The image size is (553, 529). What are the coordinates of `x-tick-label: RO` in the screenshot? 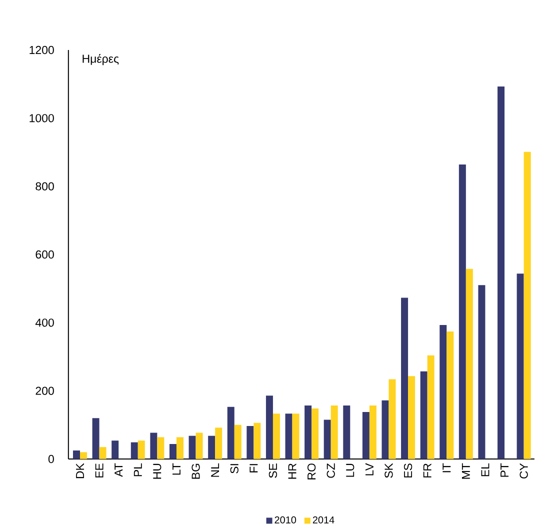 It's located at (311, 472).